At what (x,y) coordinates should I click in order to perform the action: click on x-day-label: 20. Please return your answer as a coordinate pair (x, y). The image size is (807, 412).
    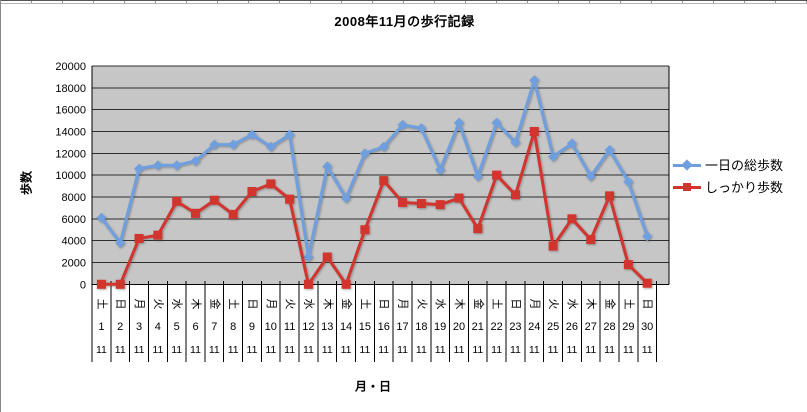
    Looking at the image, I should click on (459, 327).